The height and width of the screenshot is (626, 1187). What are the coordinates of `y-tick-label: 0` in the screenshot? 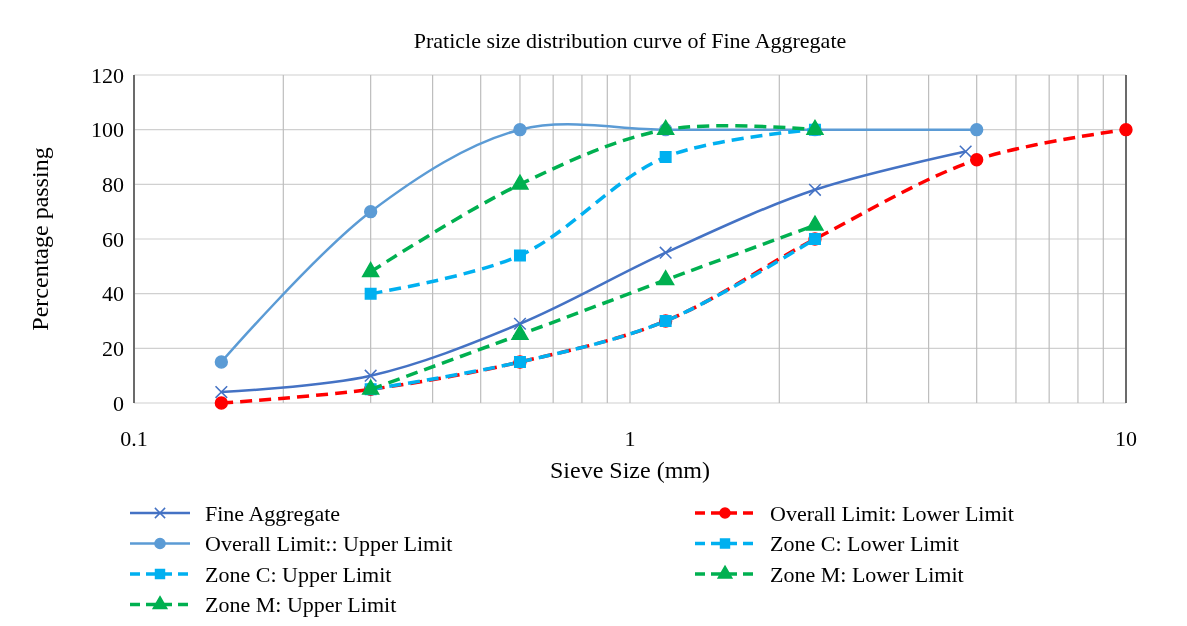 It's located at (118, 403).